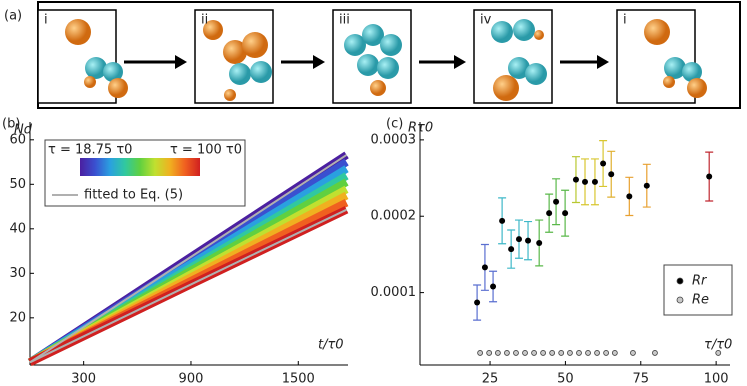 The image size is (747, 386). Describe the element at coordinates (133, 195) in the screenshot. I see `legend-label: fitted to Eq. (5)` at that location.